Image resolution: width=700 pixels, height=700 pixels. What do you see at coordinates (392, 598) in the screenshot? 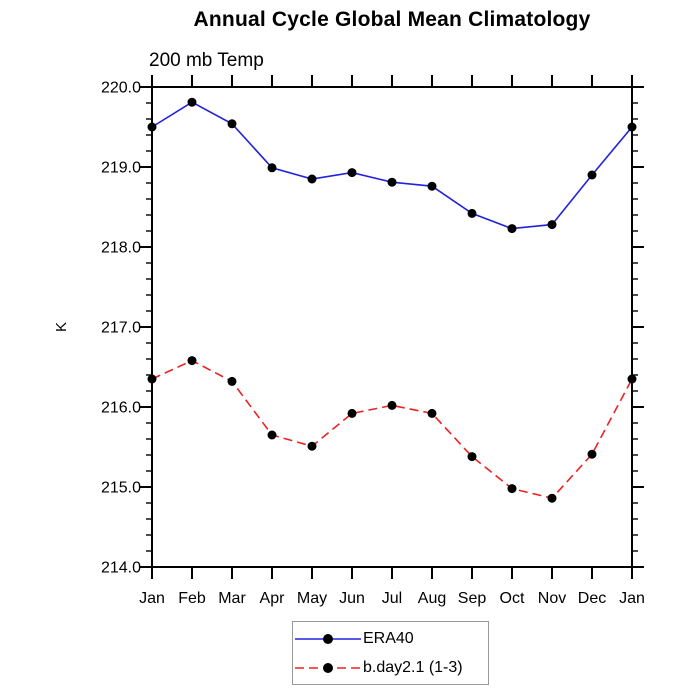
I see `x-axis-tick-label: Jul` at bounding box center [392, 598].